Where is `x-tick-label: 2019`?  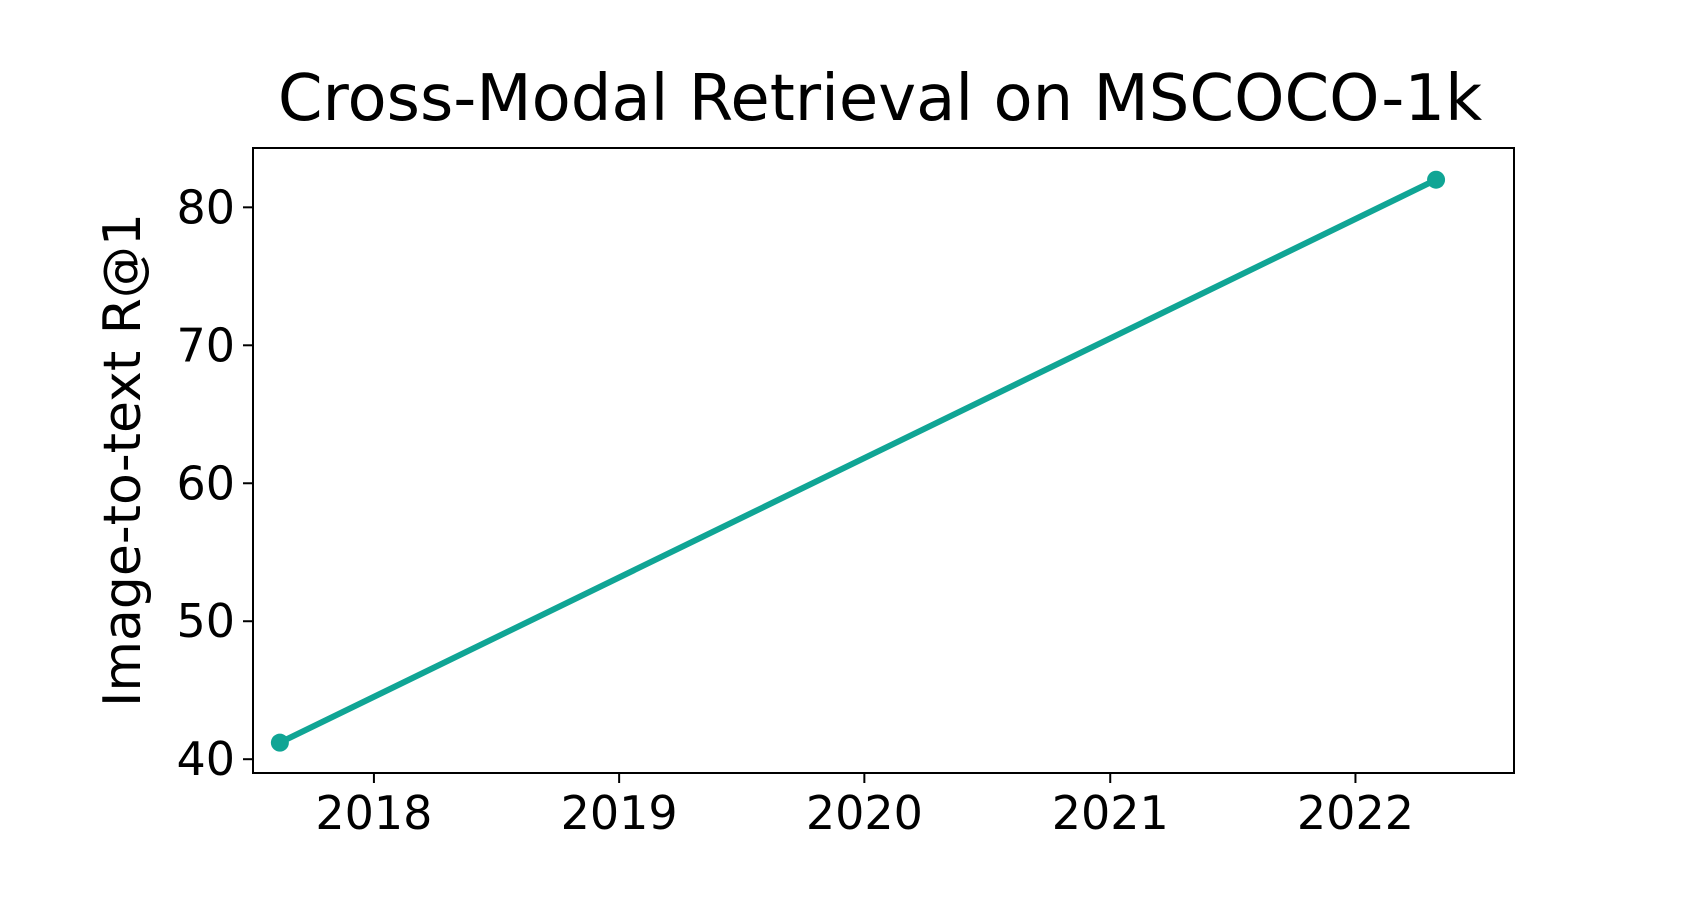 x-tick-label: 2019 is located at coordinates (619, 813).